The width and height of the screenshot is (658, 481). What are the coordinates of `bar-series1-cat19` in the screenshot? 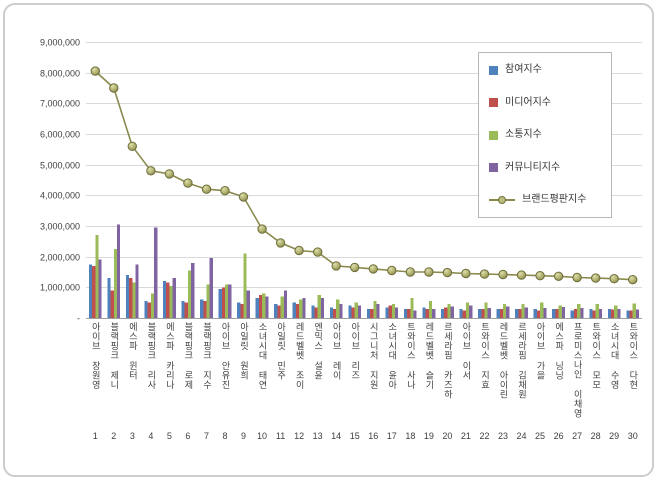 It's located at (427, 313).